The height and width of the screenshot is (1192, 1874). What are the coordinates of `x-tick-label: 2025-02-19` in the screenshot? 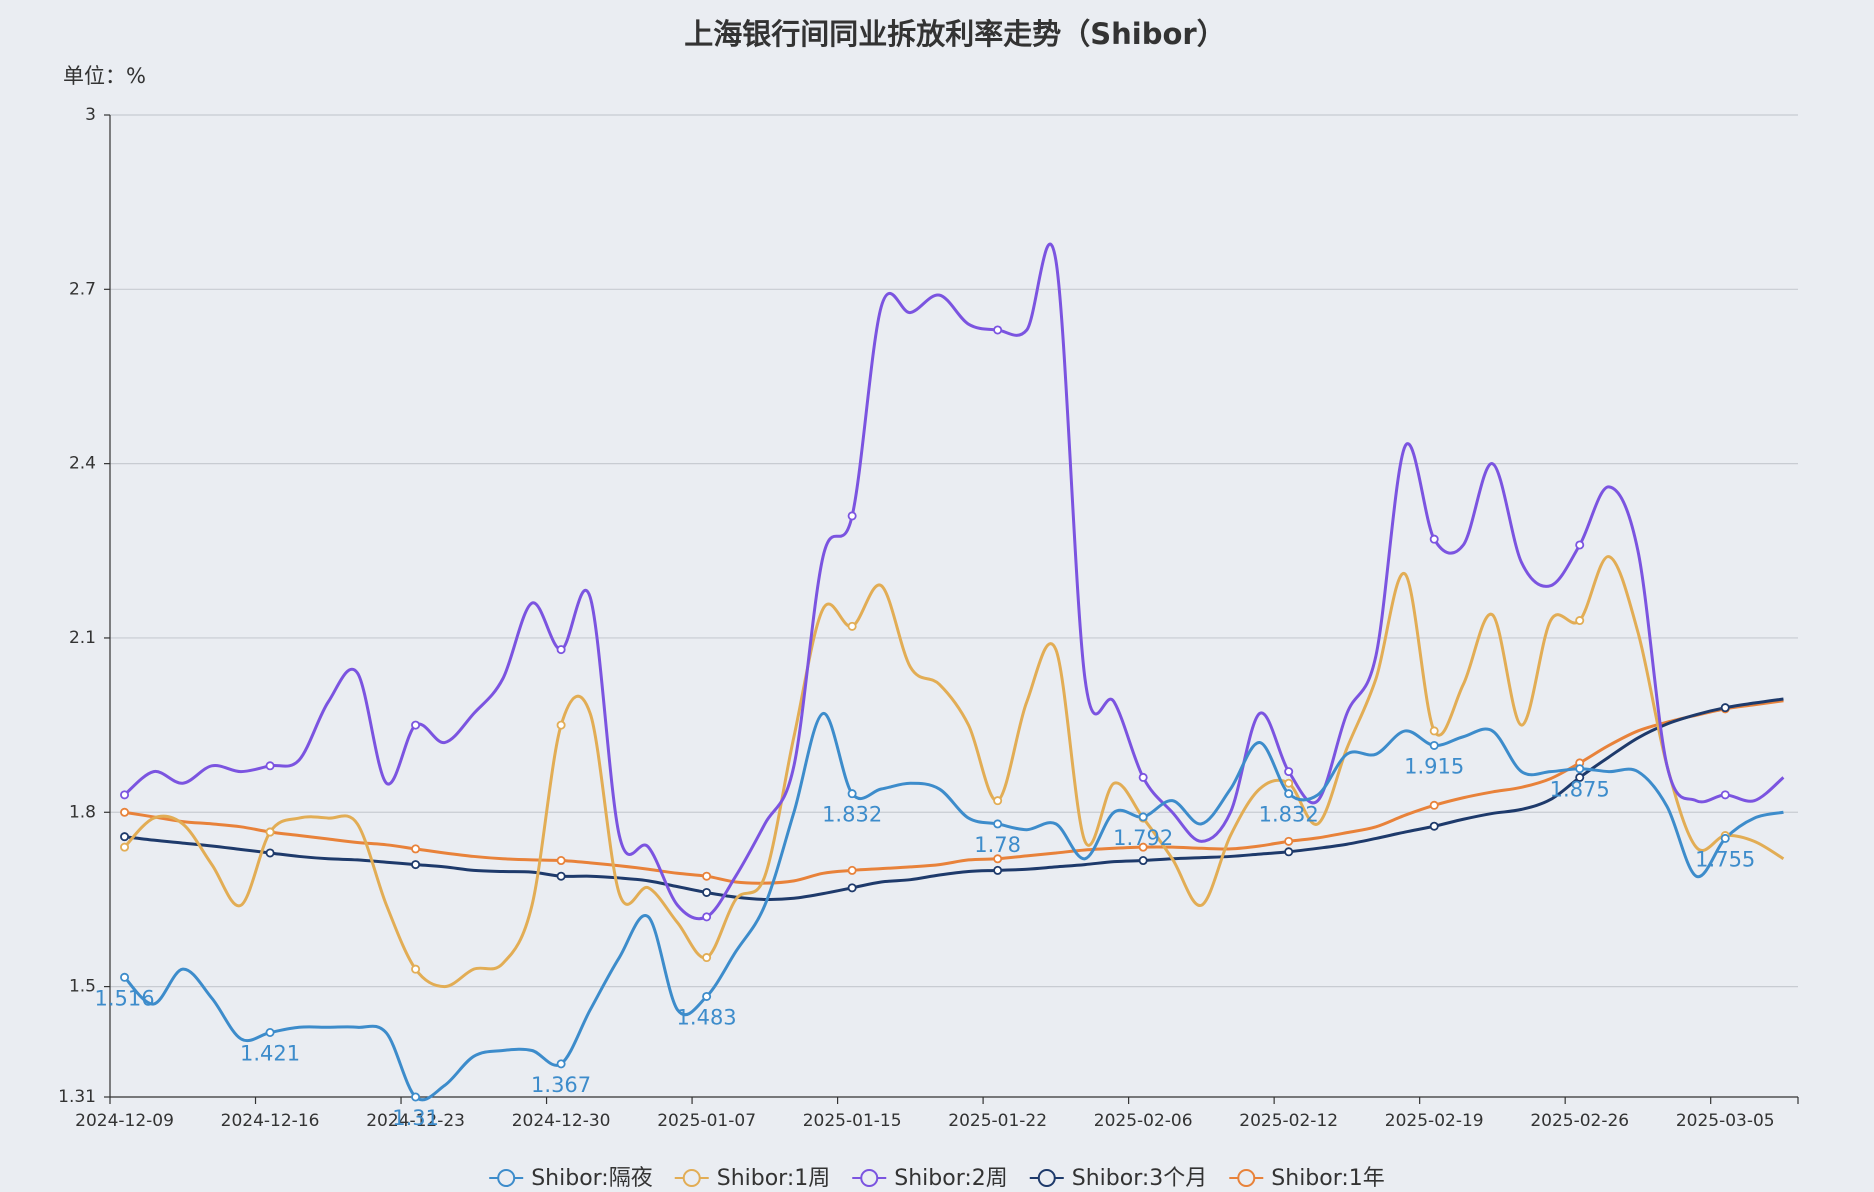 It's located at (1434, 1121).